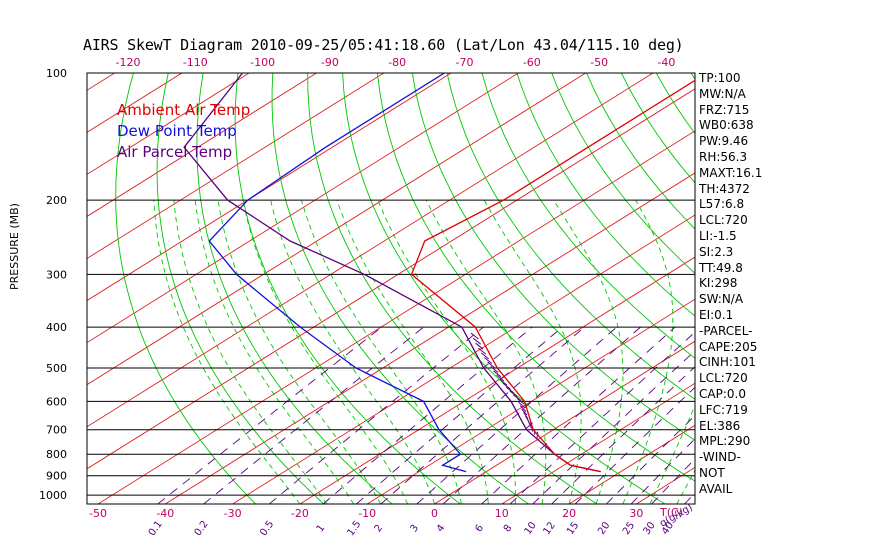 This screenshot has height=560, width=870. I want to click on bottom-temp-tick-label: -40, so click(165, 513).